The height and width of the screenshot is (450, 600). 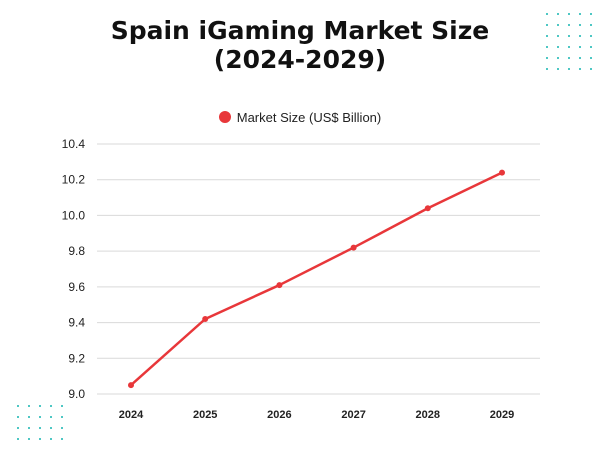 What do you see at coordinates (76, 323) in the screenshot?
I see `y-tick-label: 9.4` at bounding box center [76, 323].